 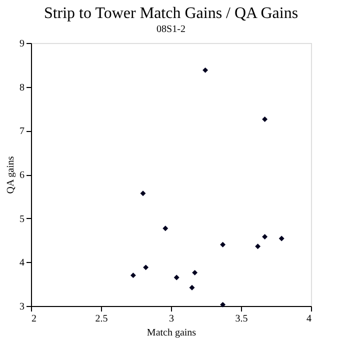 I want to click on y-tick-label: 4, so click(x=22, y=263).